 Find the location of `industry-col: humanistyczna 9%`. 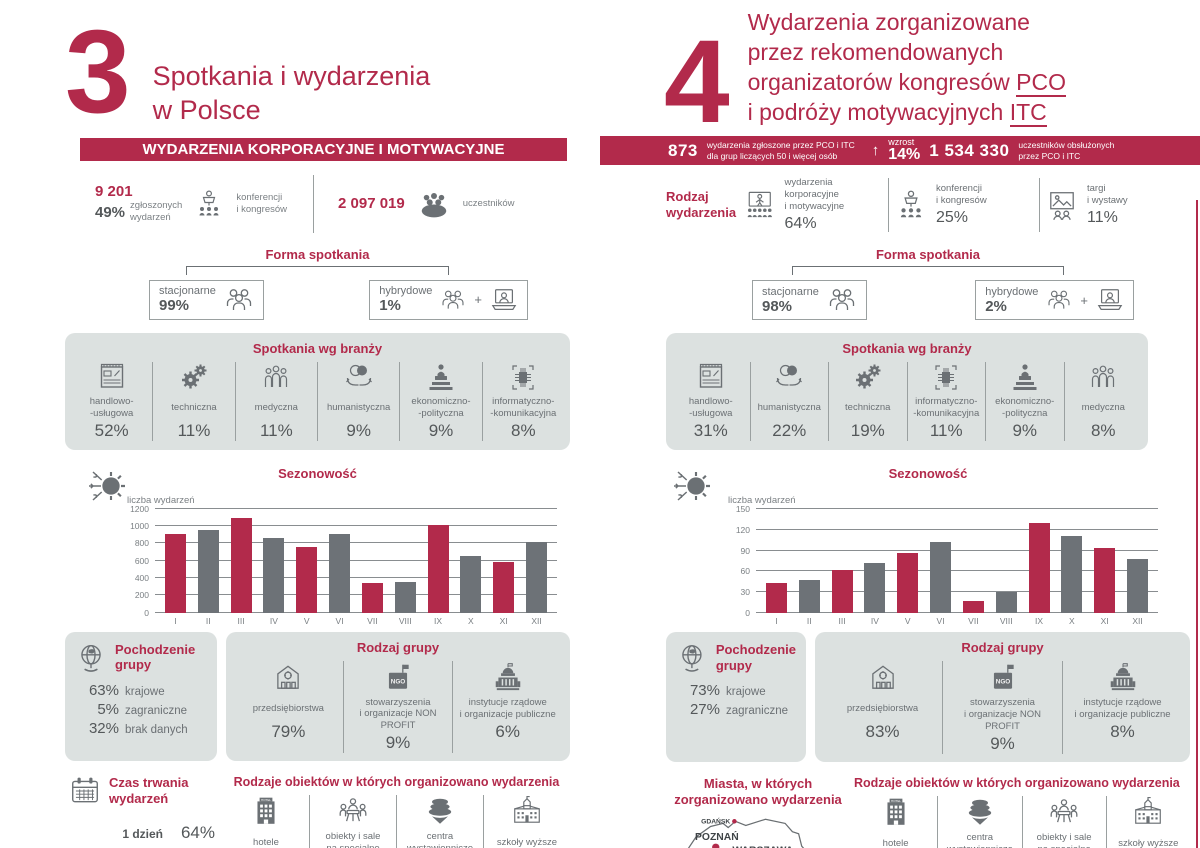

industry-col: humanistyczna 9% is located at coordinates (357, 401).